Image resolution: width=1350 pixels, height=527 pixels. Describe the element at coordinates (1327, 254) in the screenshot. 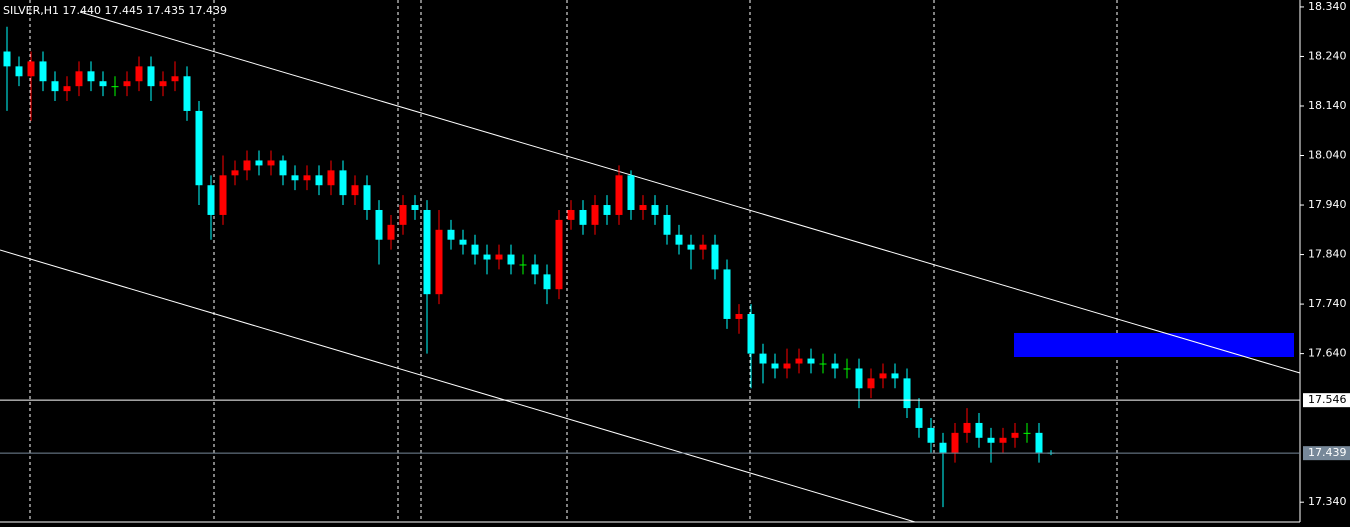

I see `y-tick-label: 17.840` at that location.